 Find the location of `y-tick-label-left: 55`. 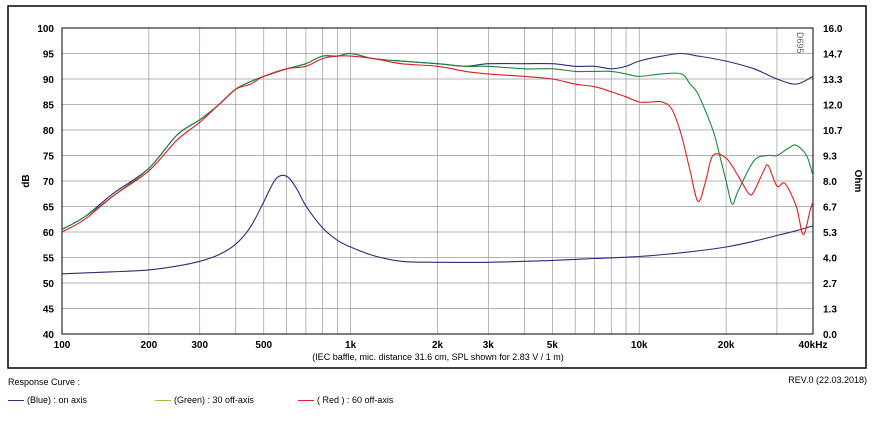

y-tick-label-left: 55 is located at coordinates (49, 259).